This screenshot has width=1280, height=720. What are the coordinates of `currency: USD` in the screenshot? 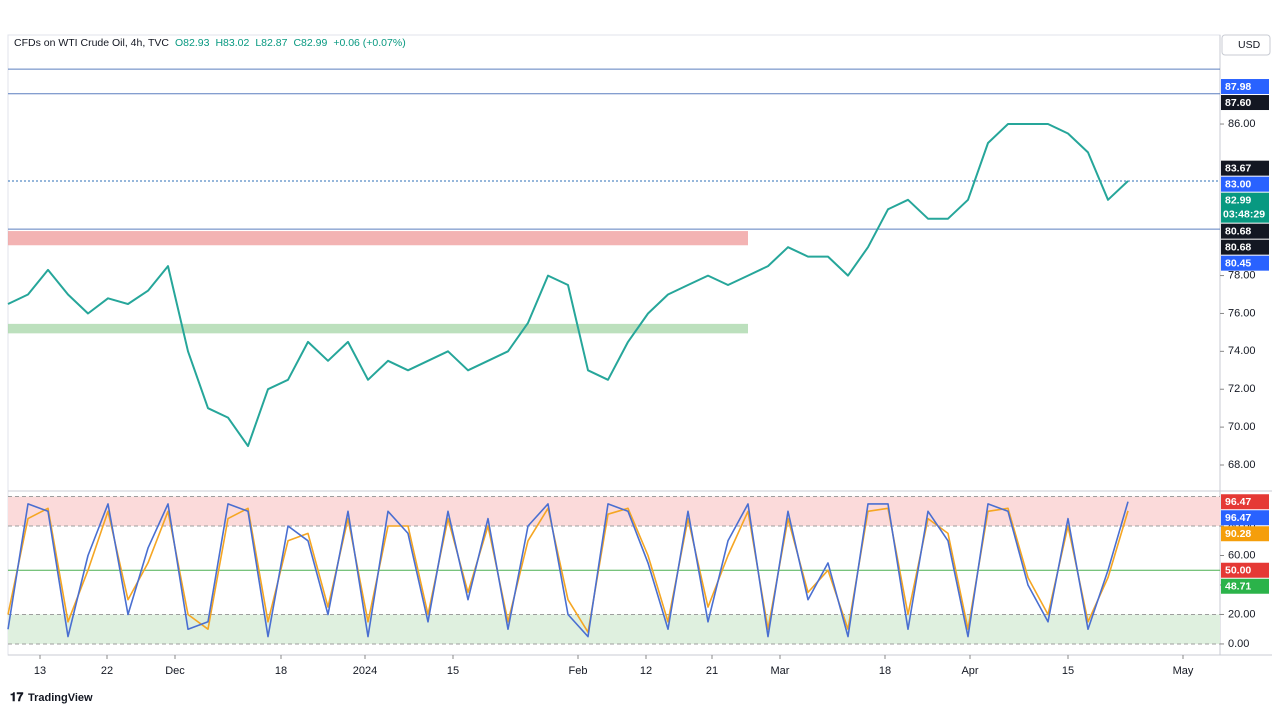 It's located at (1249, 45).